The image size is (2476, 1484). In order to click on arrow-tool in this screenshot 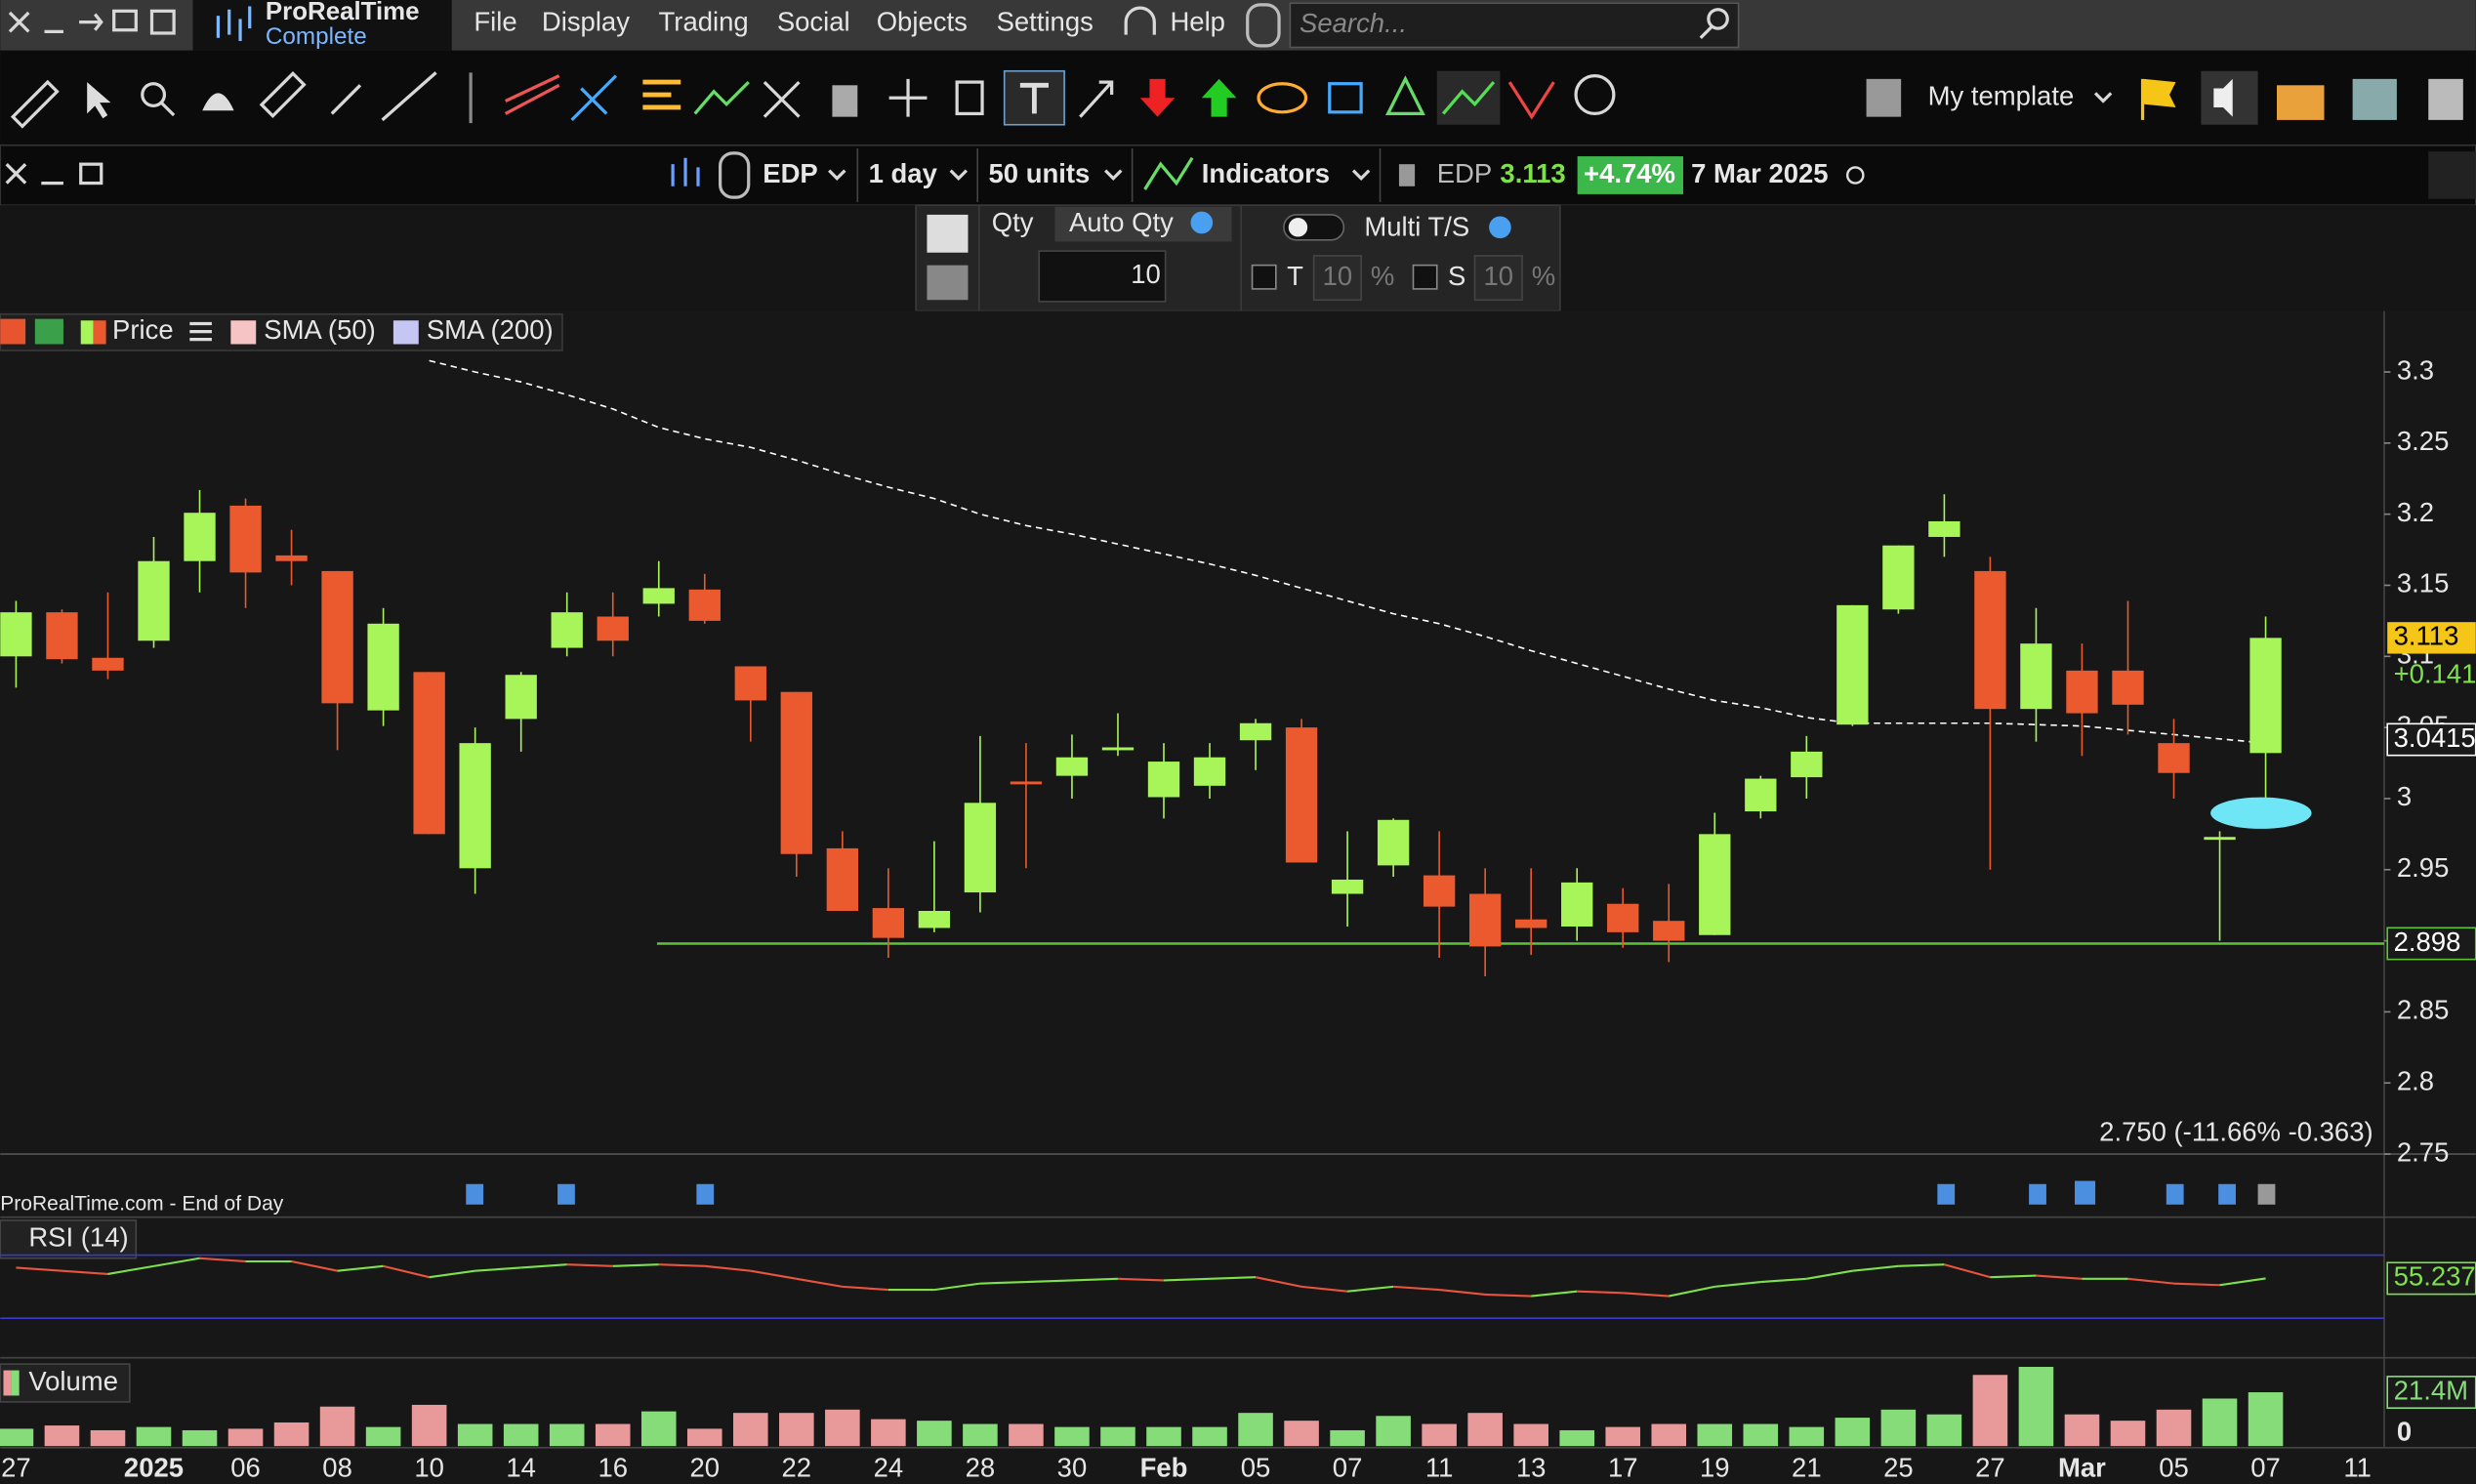, I will do `click(1097, 99)`.